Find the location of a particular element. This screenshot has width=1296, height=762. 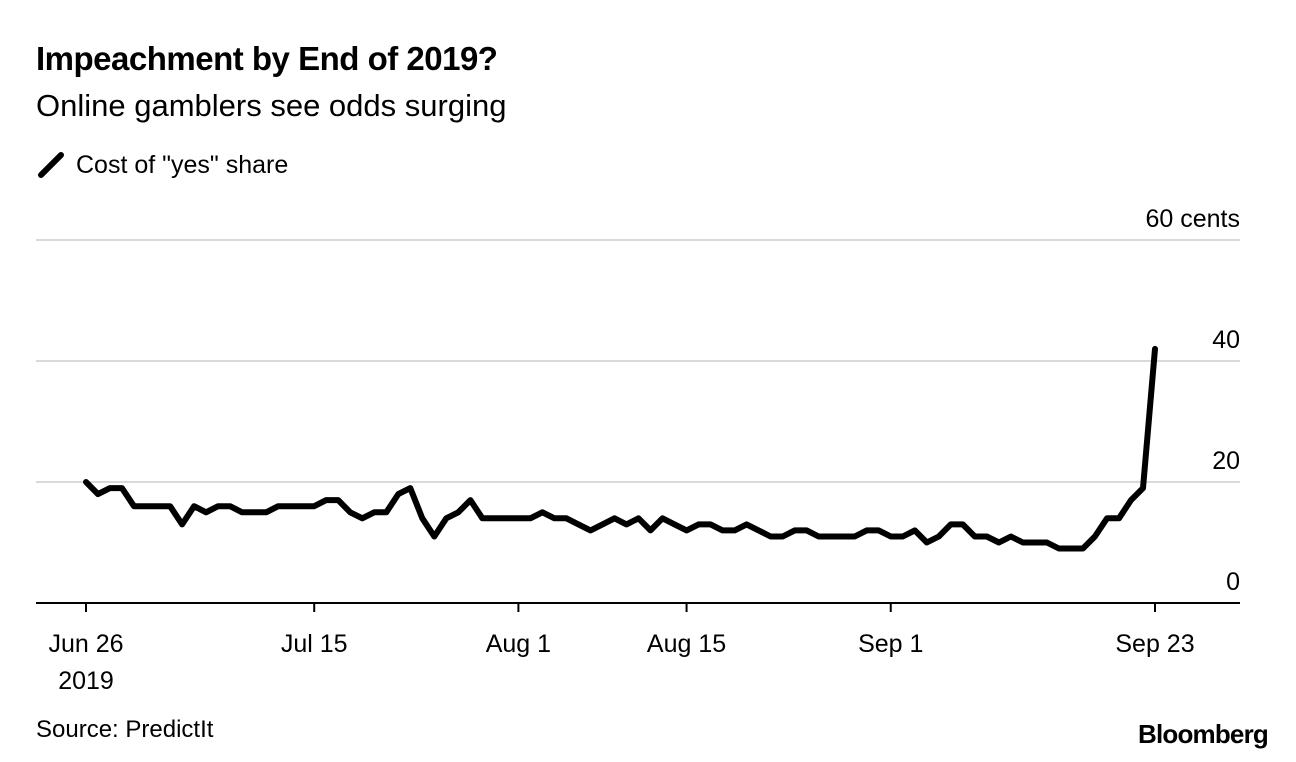

x-tick-label: Aug 15 is located at coordinates (686, 644).